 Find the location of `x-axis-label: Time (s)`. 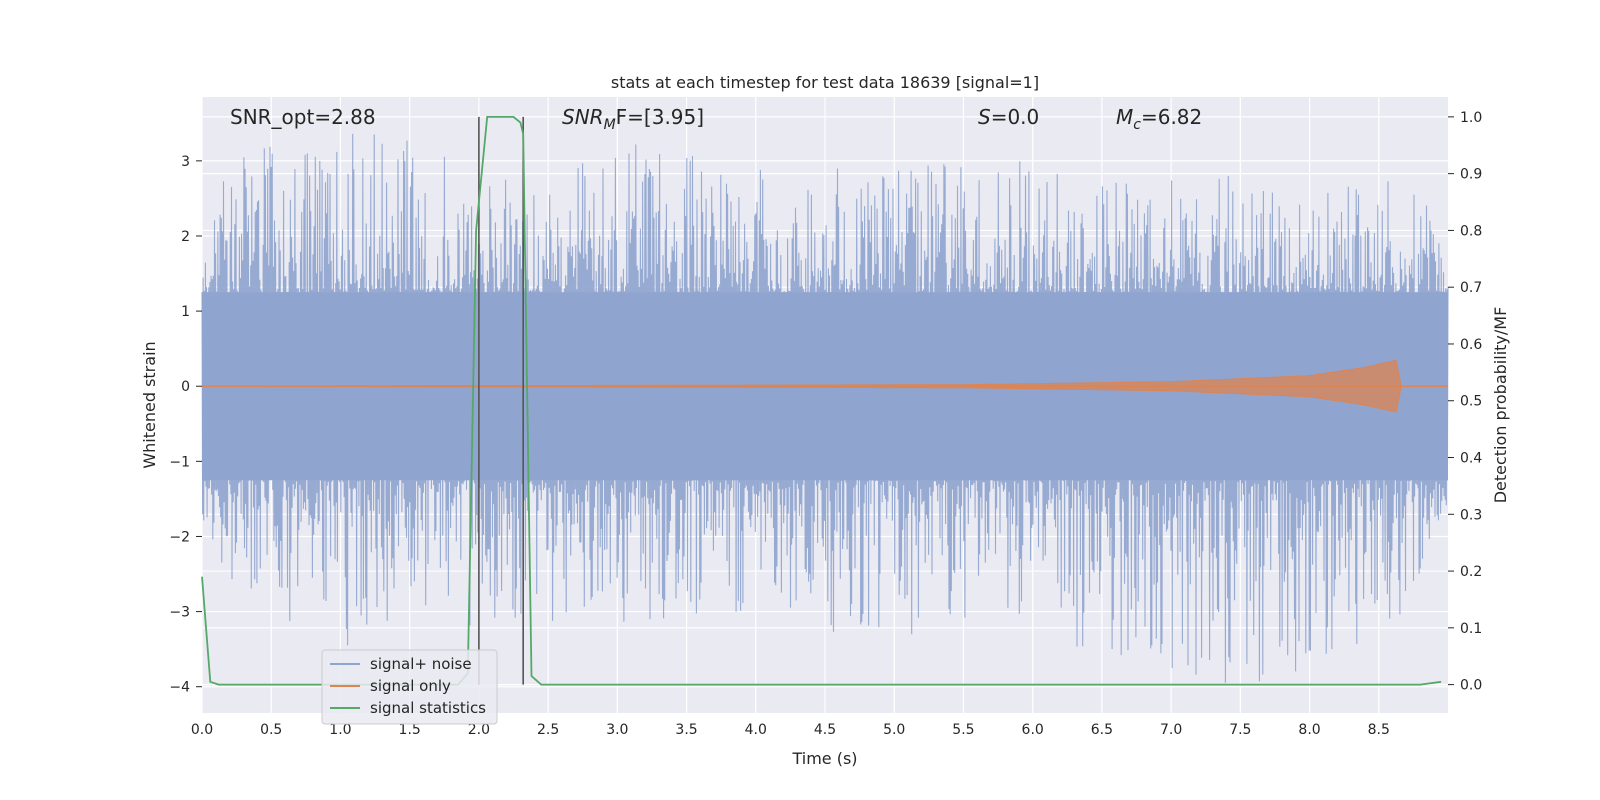

x-axis-label: Time (s) is located at coordinates (824, 758).